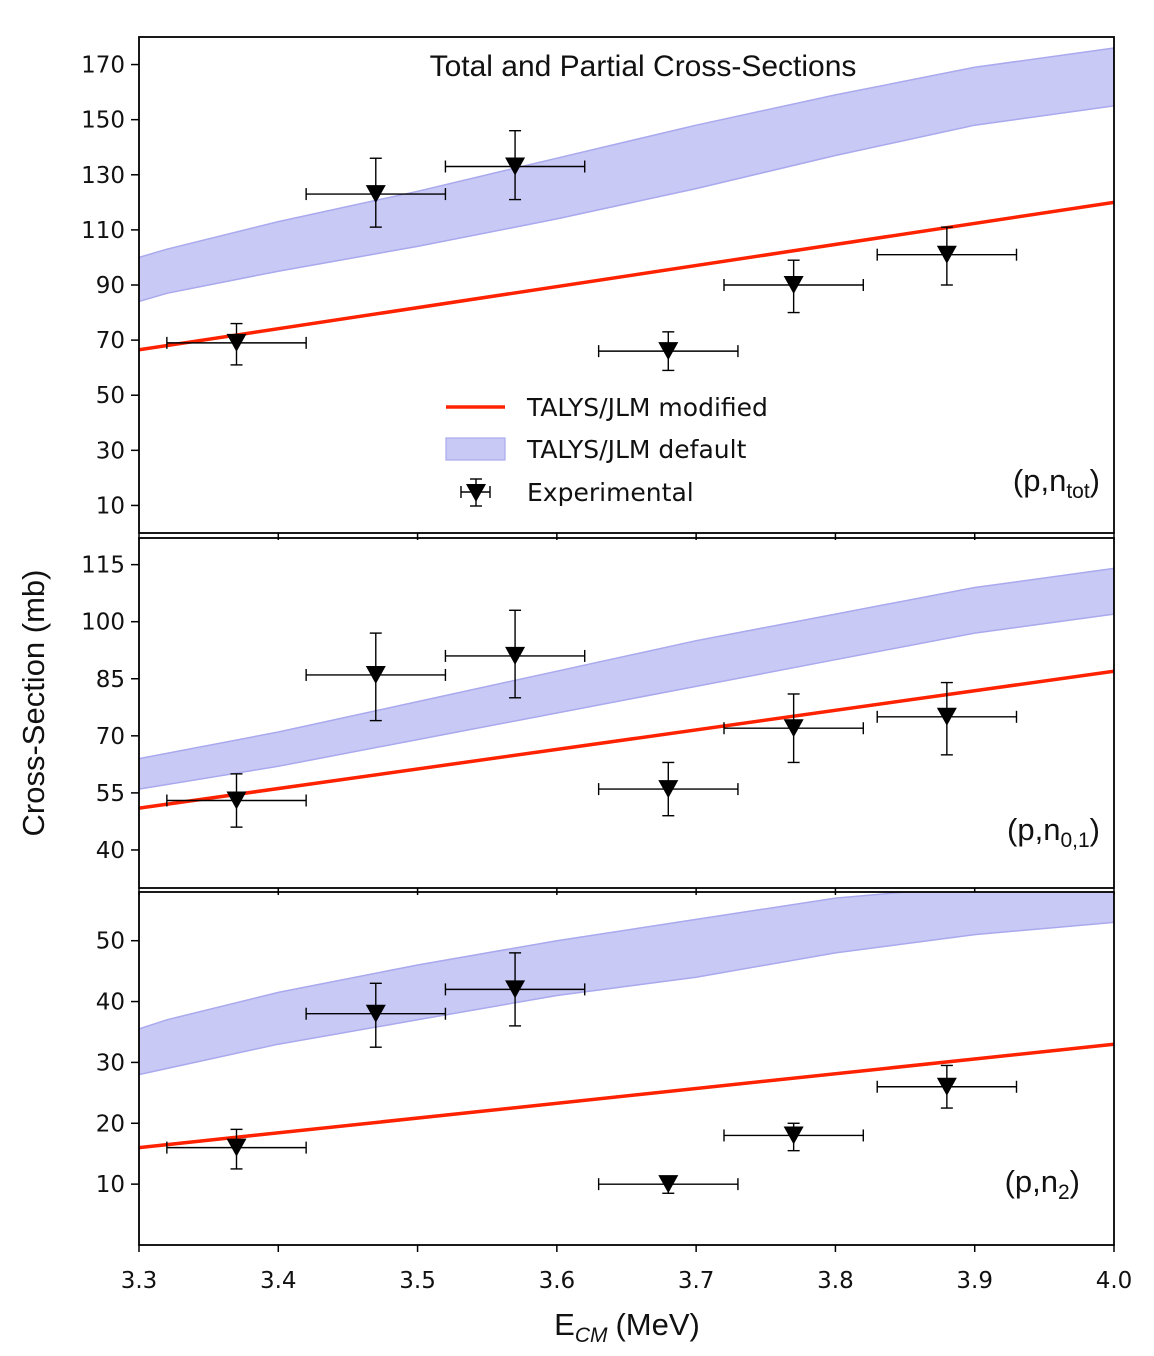 The image size is (1154, 1356). Describe the element at coordinates (103, 566) in the screenshot. I see `y-tick-label-n01: 115` at that location.